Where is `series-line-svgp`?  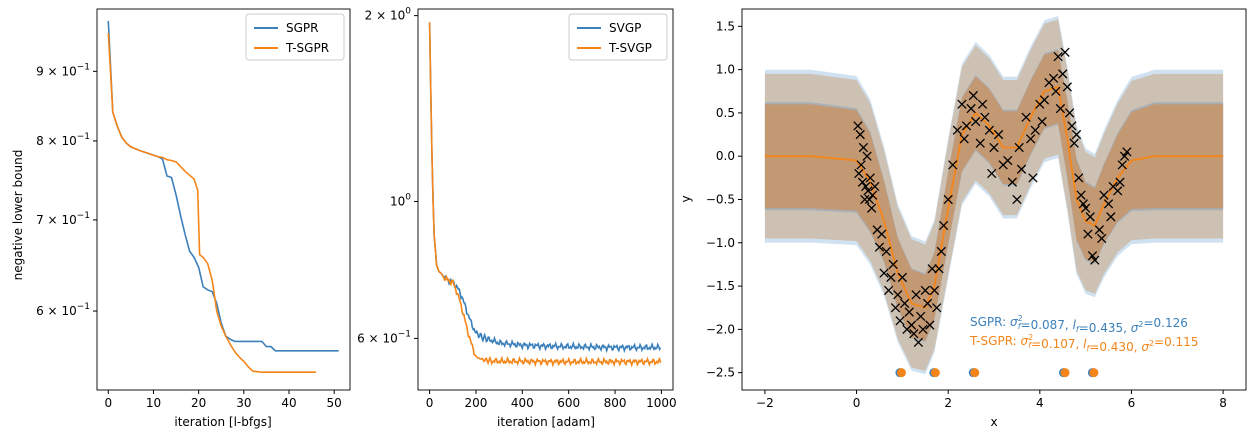
series-line-svgp is located at coordinates (545, 188).